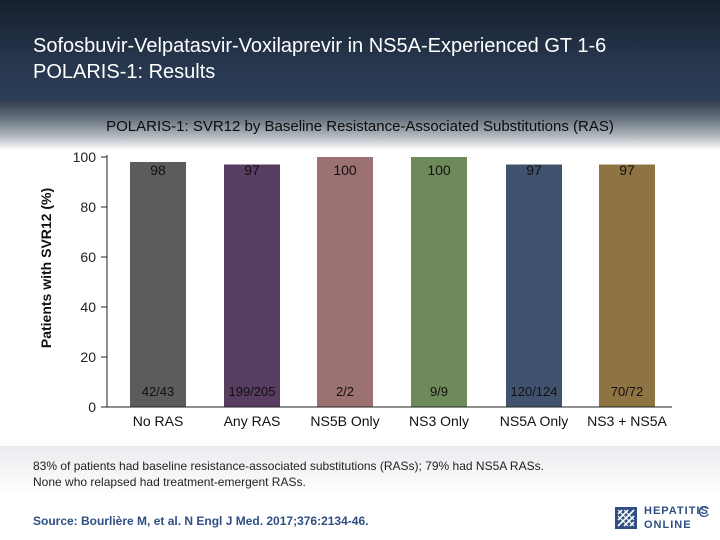 The height and width of the screenshot is (540, 720). Describe the element at coordinates (439, 391) in the screenshot. I see `bar-count-label: 9/9` at that location.